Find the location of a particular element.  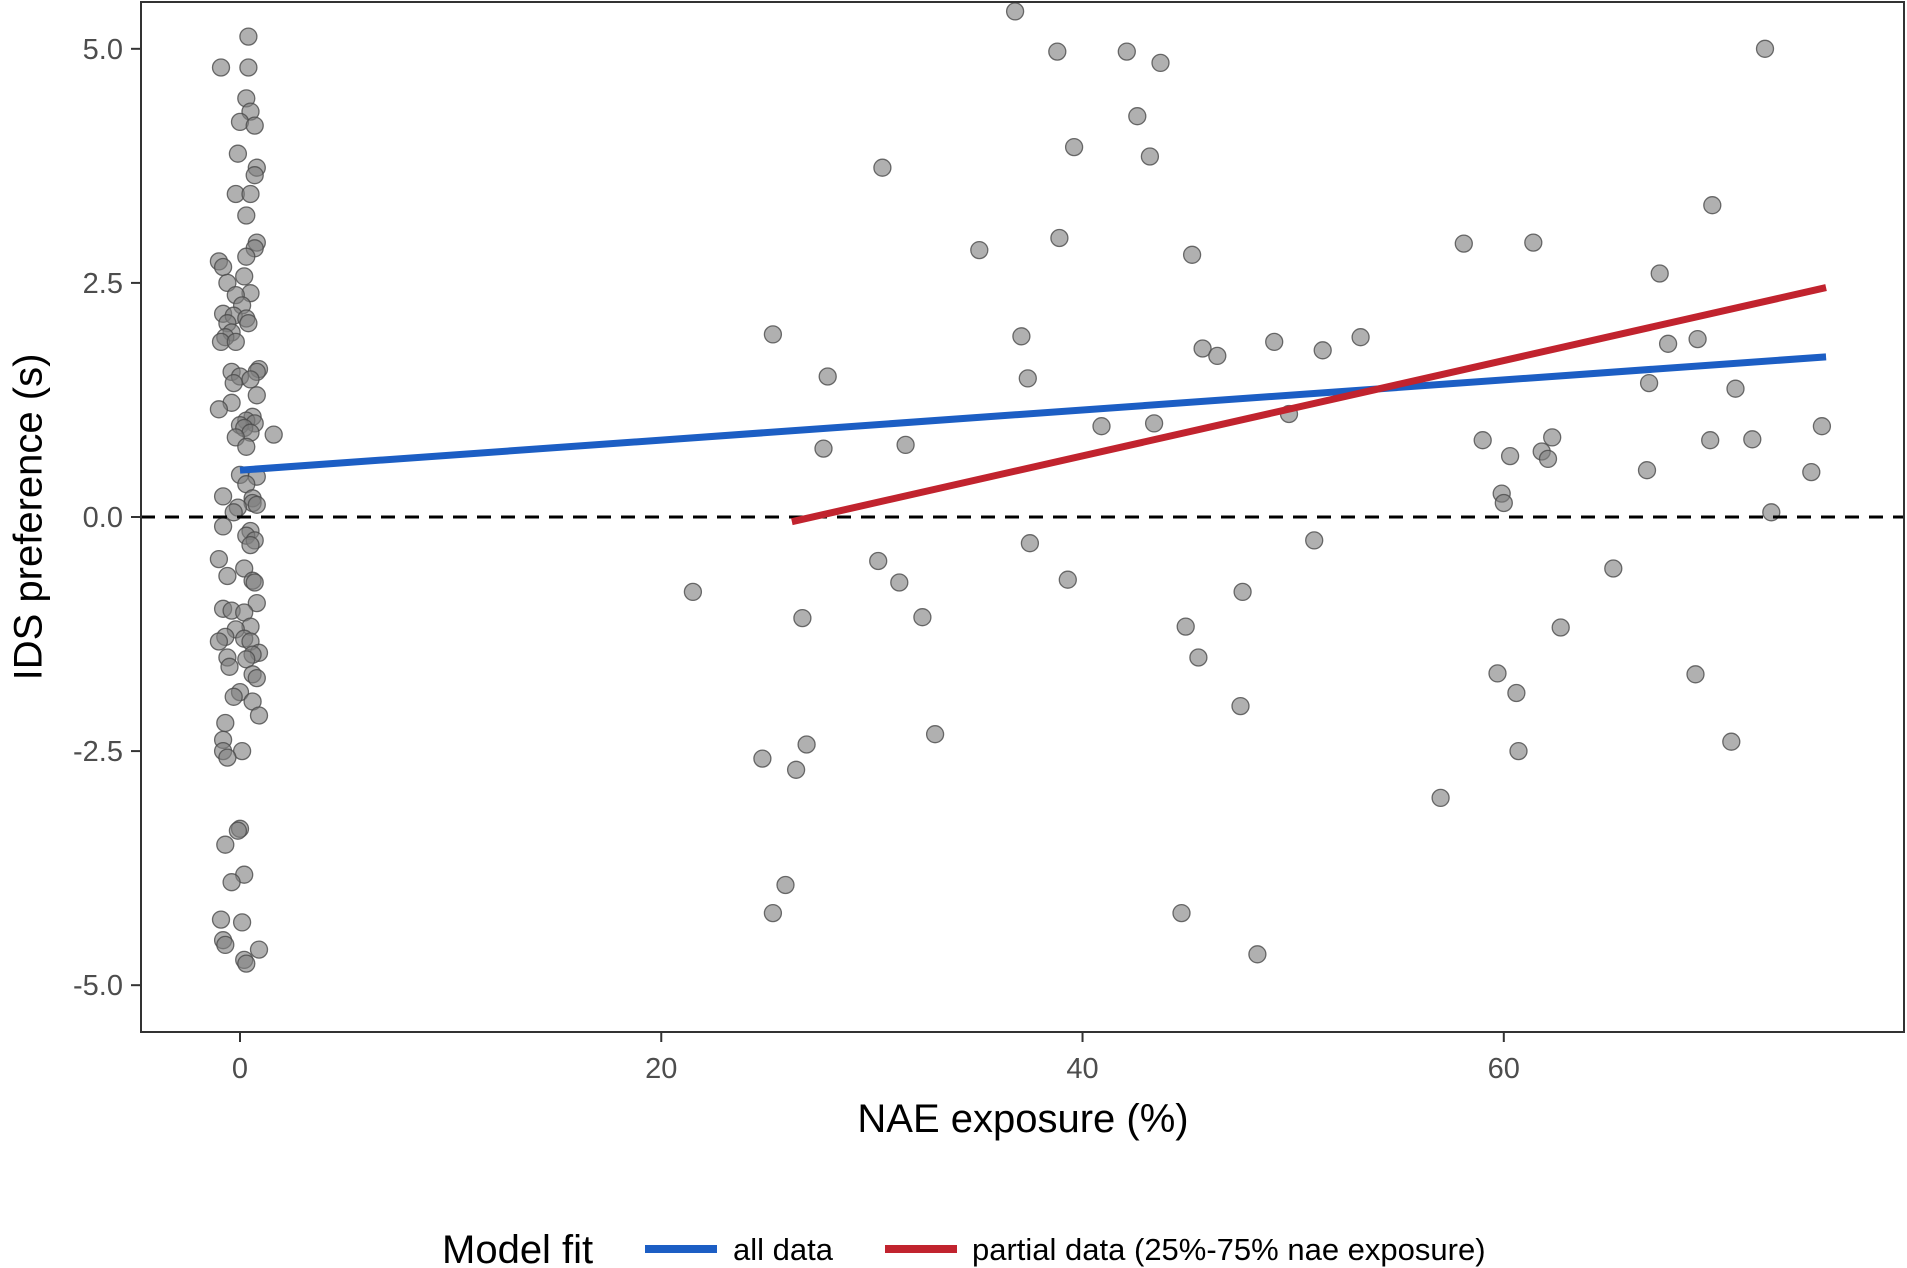

legend-title: Model fit is located at coordinates (517, 1248).